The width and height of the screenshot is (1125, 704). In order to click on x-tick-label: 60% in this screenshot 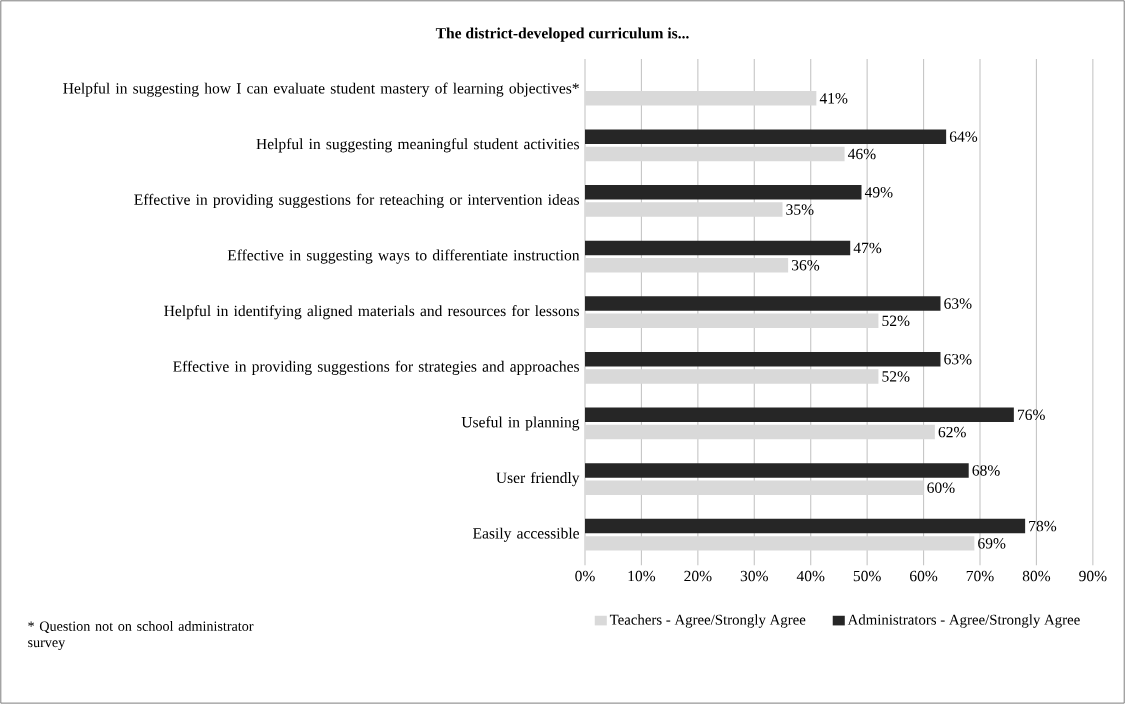, I will do `click(924, 576)`.